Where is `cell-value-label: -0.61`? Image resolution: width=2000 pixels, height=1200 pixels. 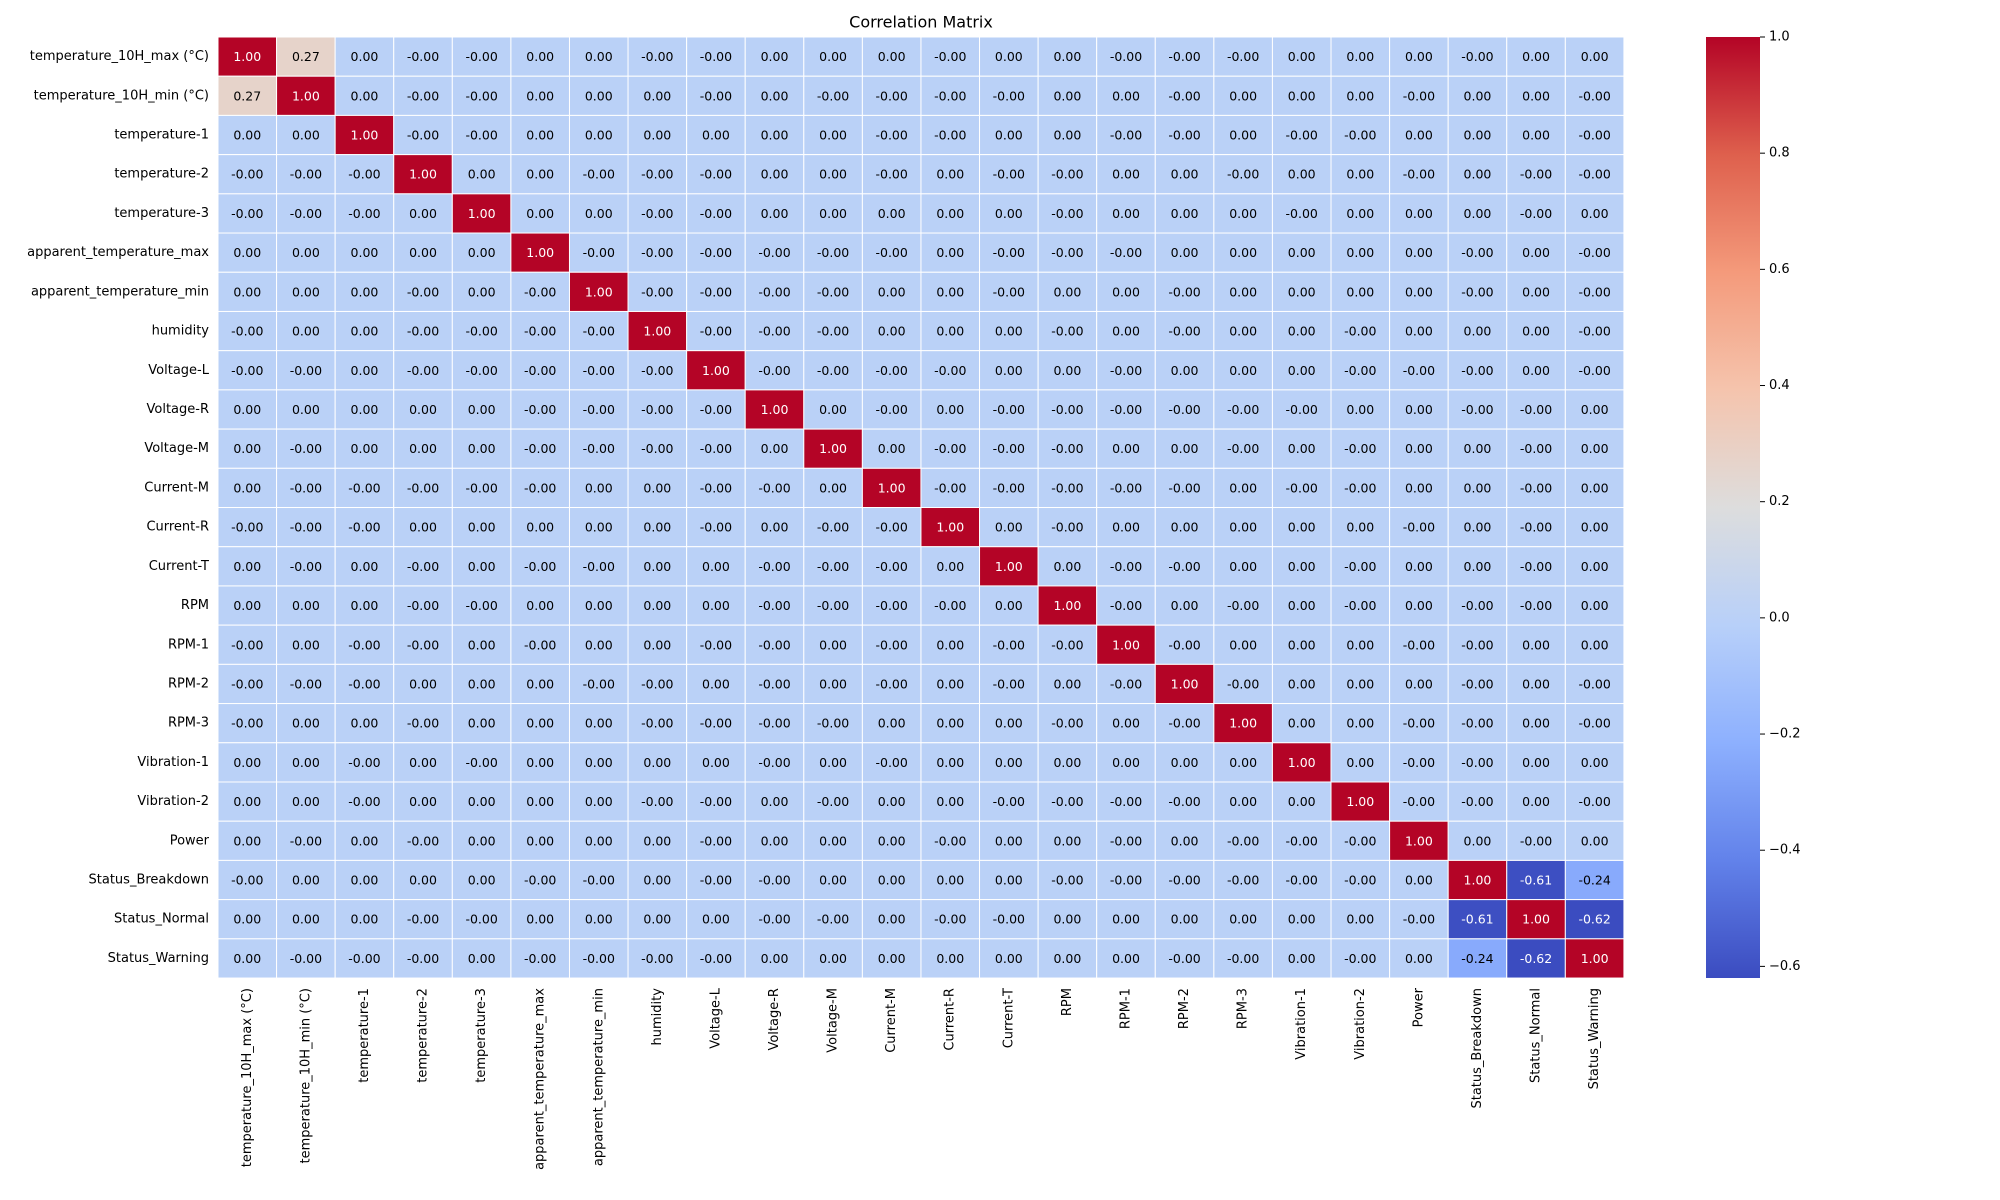 cell-value-label: -0.61 is located at coordinates (1477, 919).